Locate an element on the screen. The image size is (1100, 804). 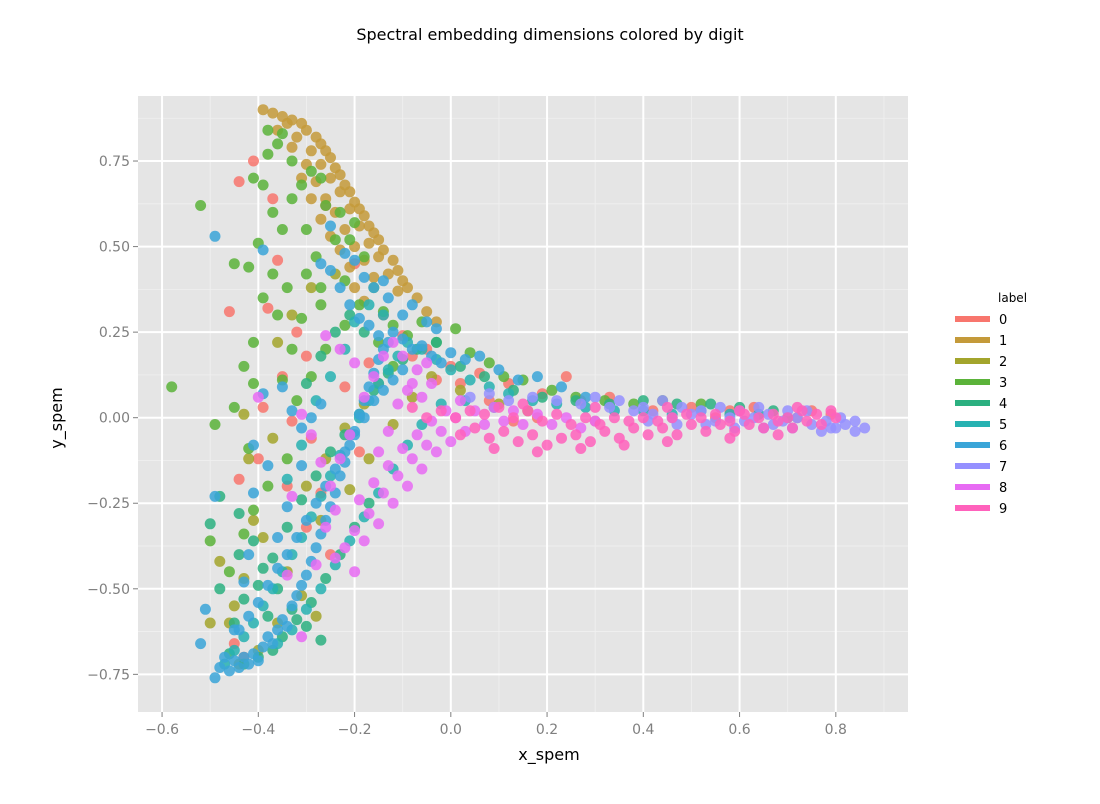
legend-label: 8 is located at coordinates (1003, 488).